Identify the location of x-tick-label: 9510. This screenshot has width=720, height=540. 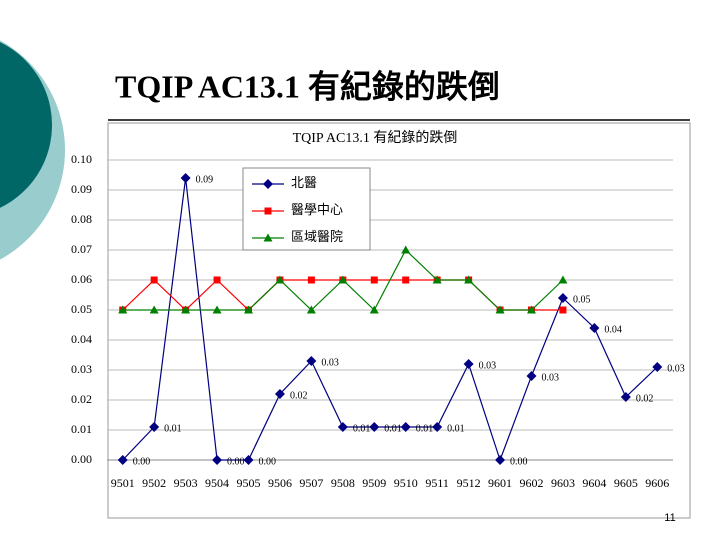
(406, 483).